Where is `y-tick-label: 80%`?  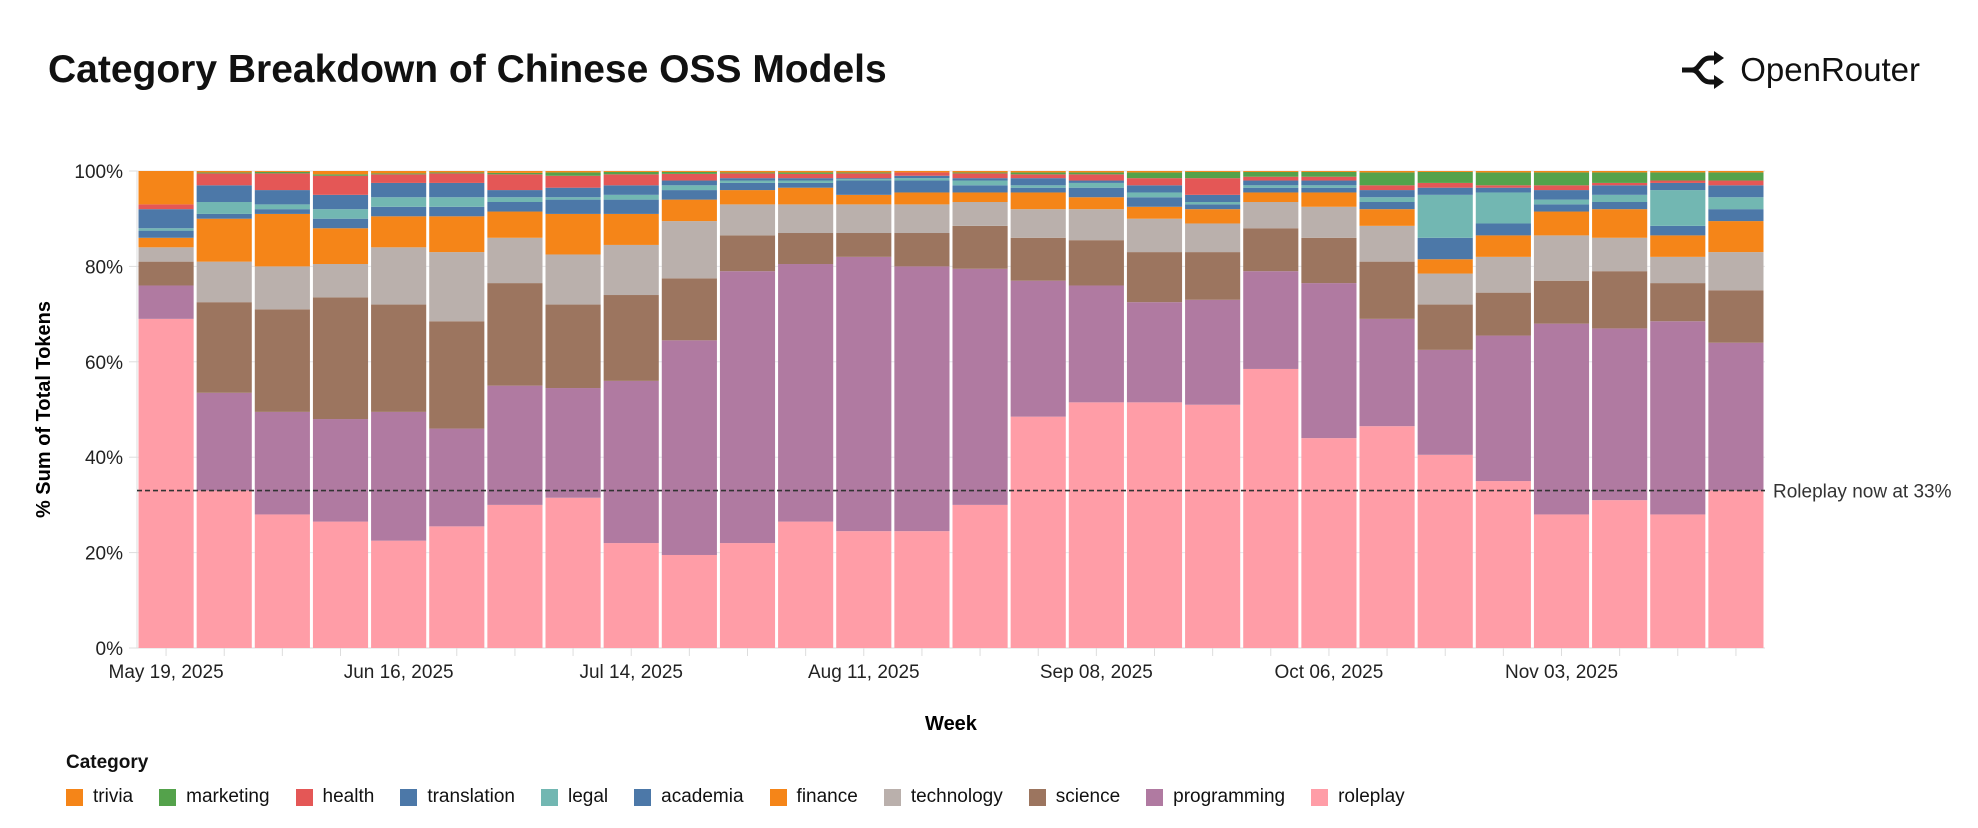
y-tick-label: 80% is located at coordinates (104, 267).